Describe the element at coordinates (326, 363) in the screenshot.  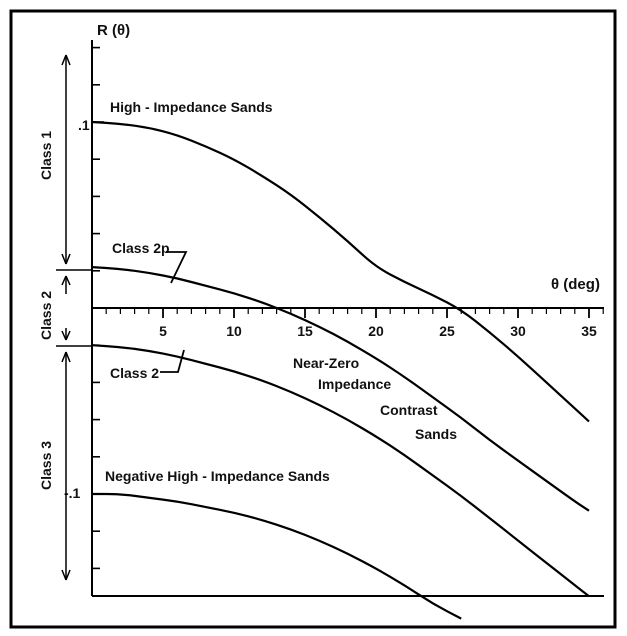
I see `label-near-zero-1: Near-Zero` at that location.